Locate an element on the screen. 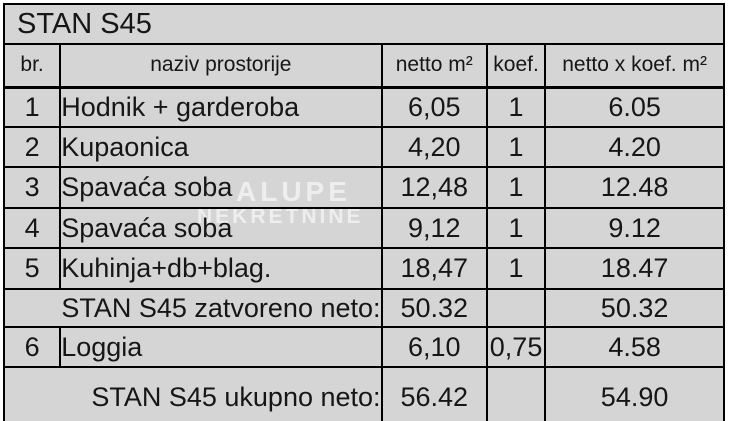  column-header-naziv: naziv prostorije is located at coordinates (221, 66).